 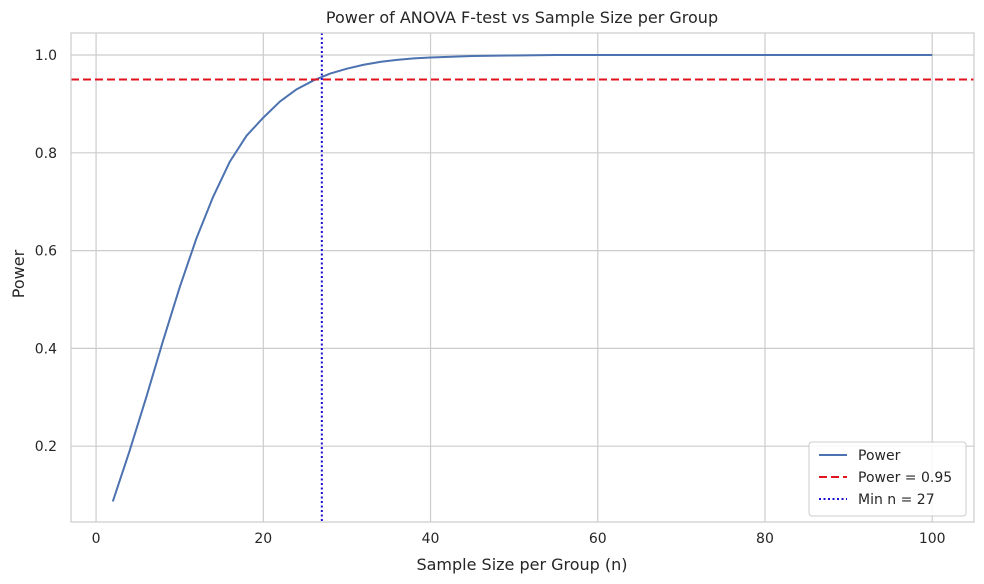 I want to click on legend: Power Power = 0.95 Min n = 27, so click(x=887, y=479).